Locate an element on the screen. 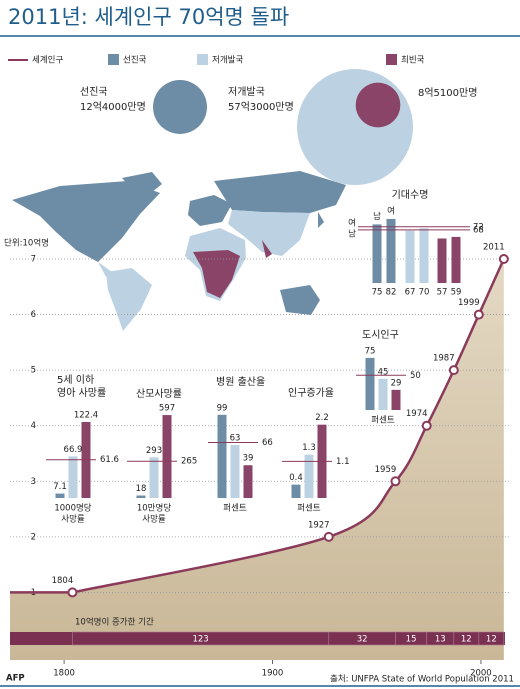 The width and height of the screenshot is (520, 689). series-label: 여 is located at coordinates (391, 210).